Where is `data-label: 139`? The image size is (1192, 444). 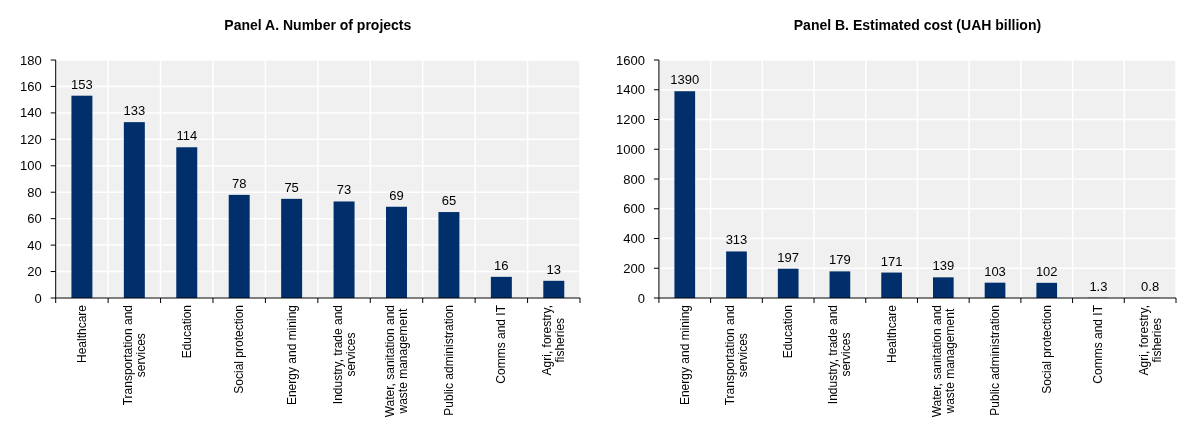
data-label: 139 is located at coordinates (943, 266).